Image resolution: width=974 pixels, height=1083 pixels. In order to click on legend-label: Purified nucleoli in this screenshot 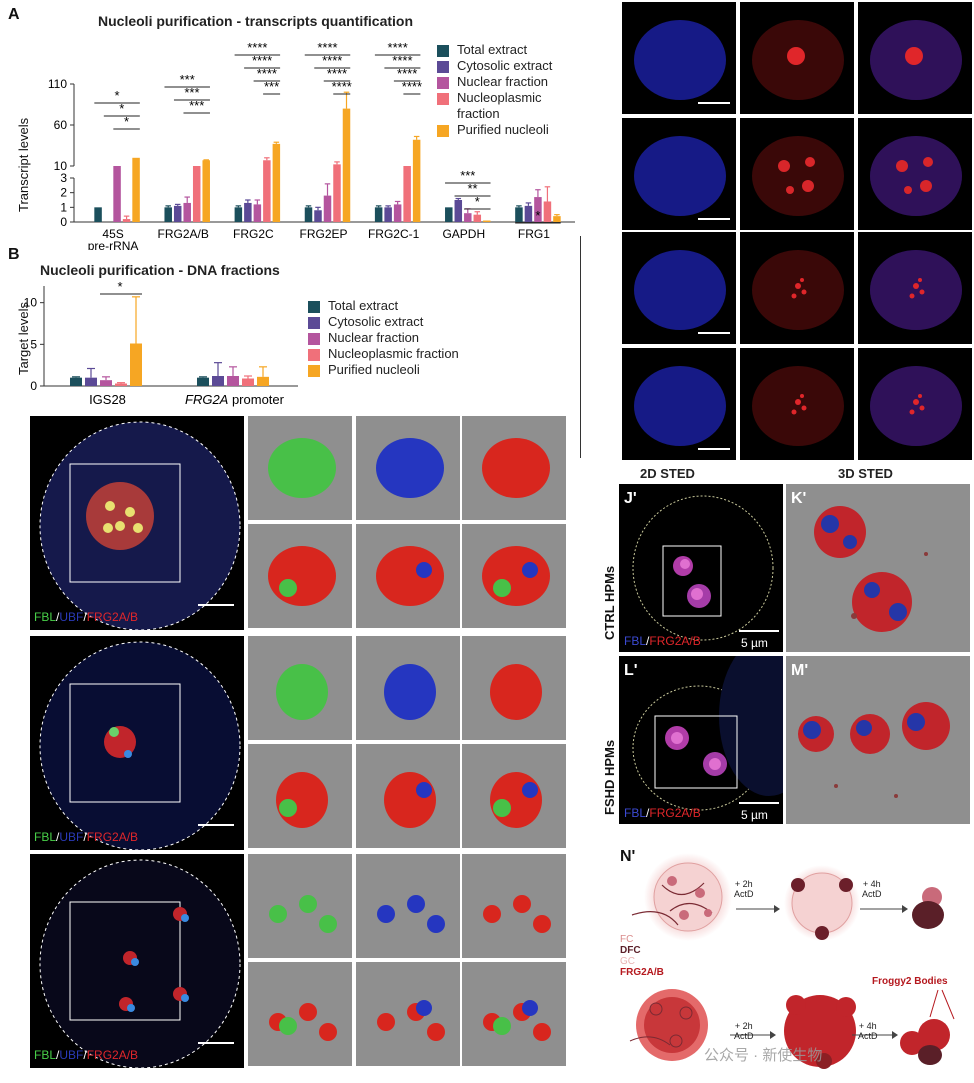, I will do `click(503, 129)`.